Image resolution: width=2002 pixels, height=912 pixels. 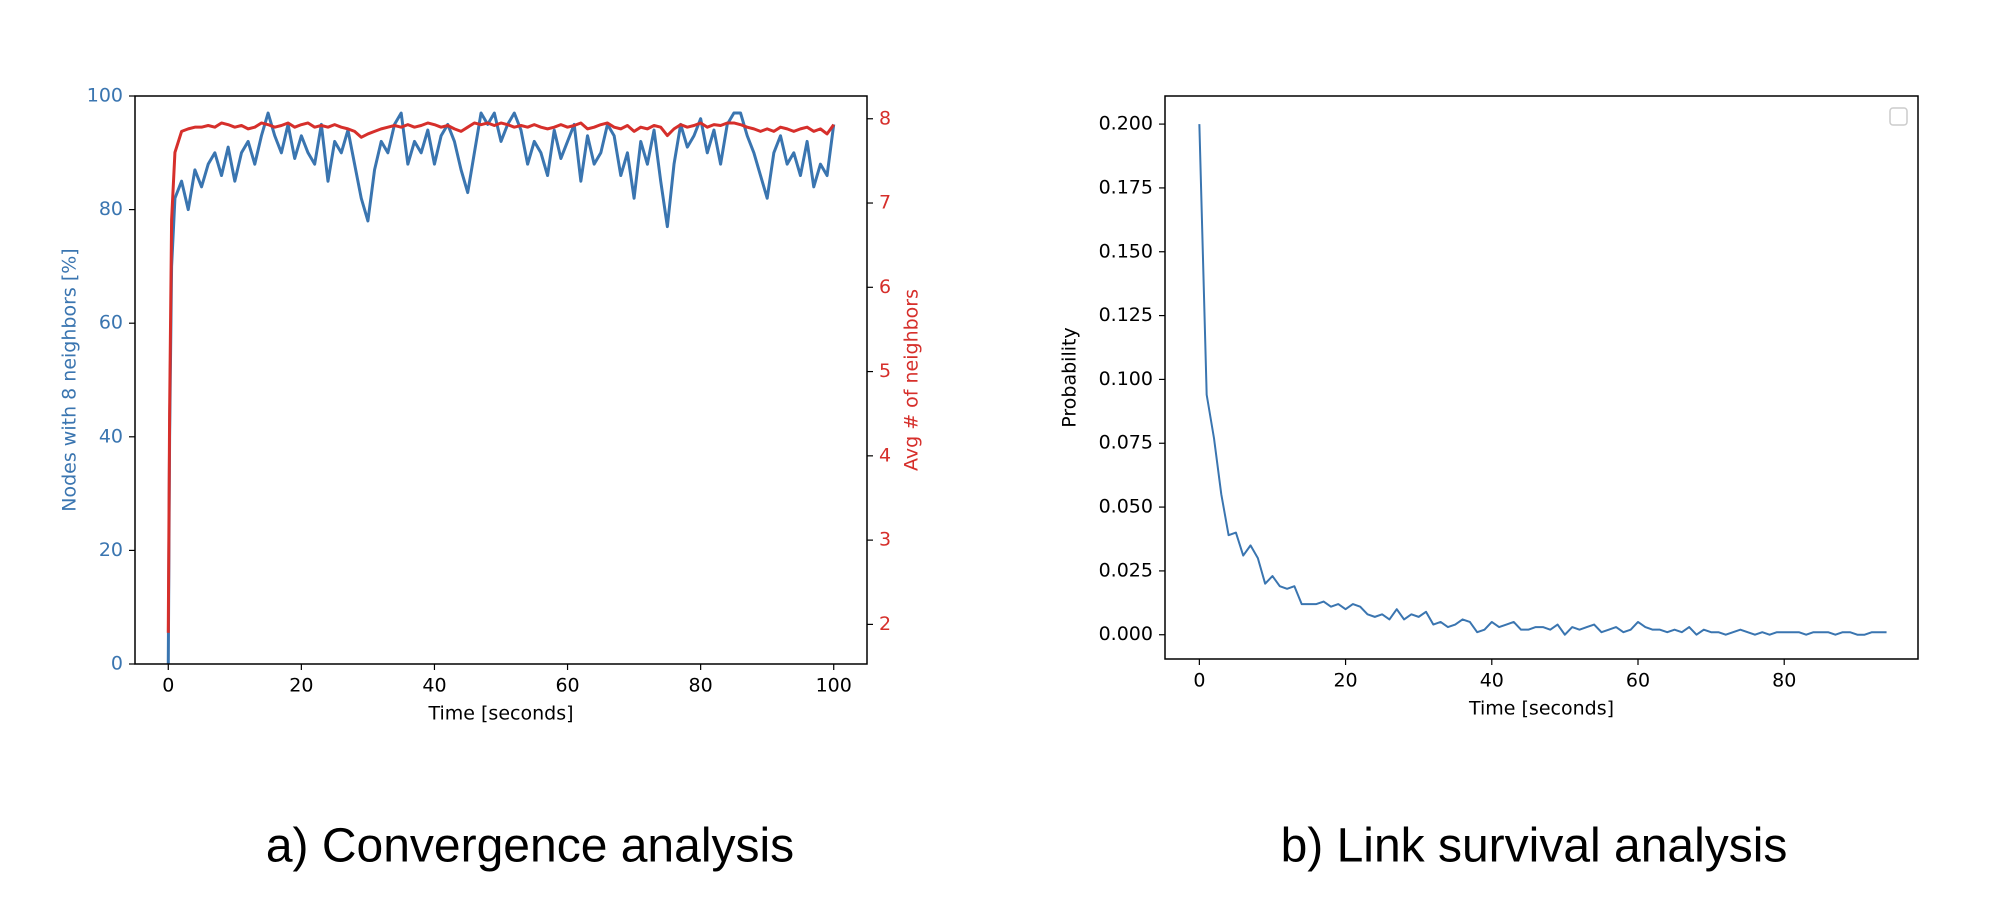 I want to click on y2-tick-label: 3, so click(x=885, y=540).